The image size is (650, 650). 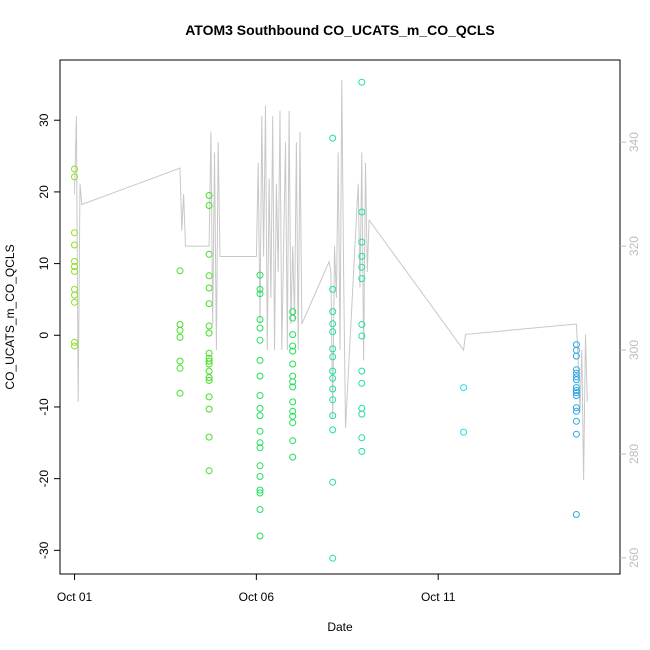 What do you see at coordinates (44, 407) in the screenshot?
I see `y-tick-label: -10` at bounding box center [44, 407].